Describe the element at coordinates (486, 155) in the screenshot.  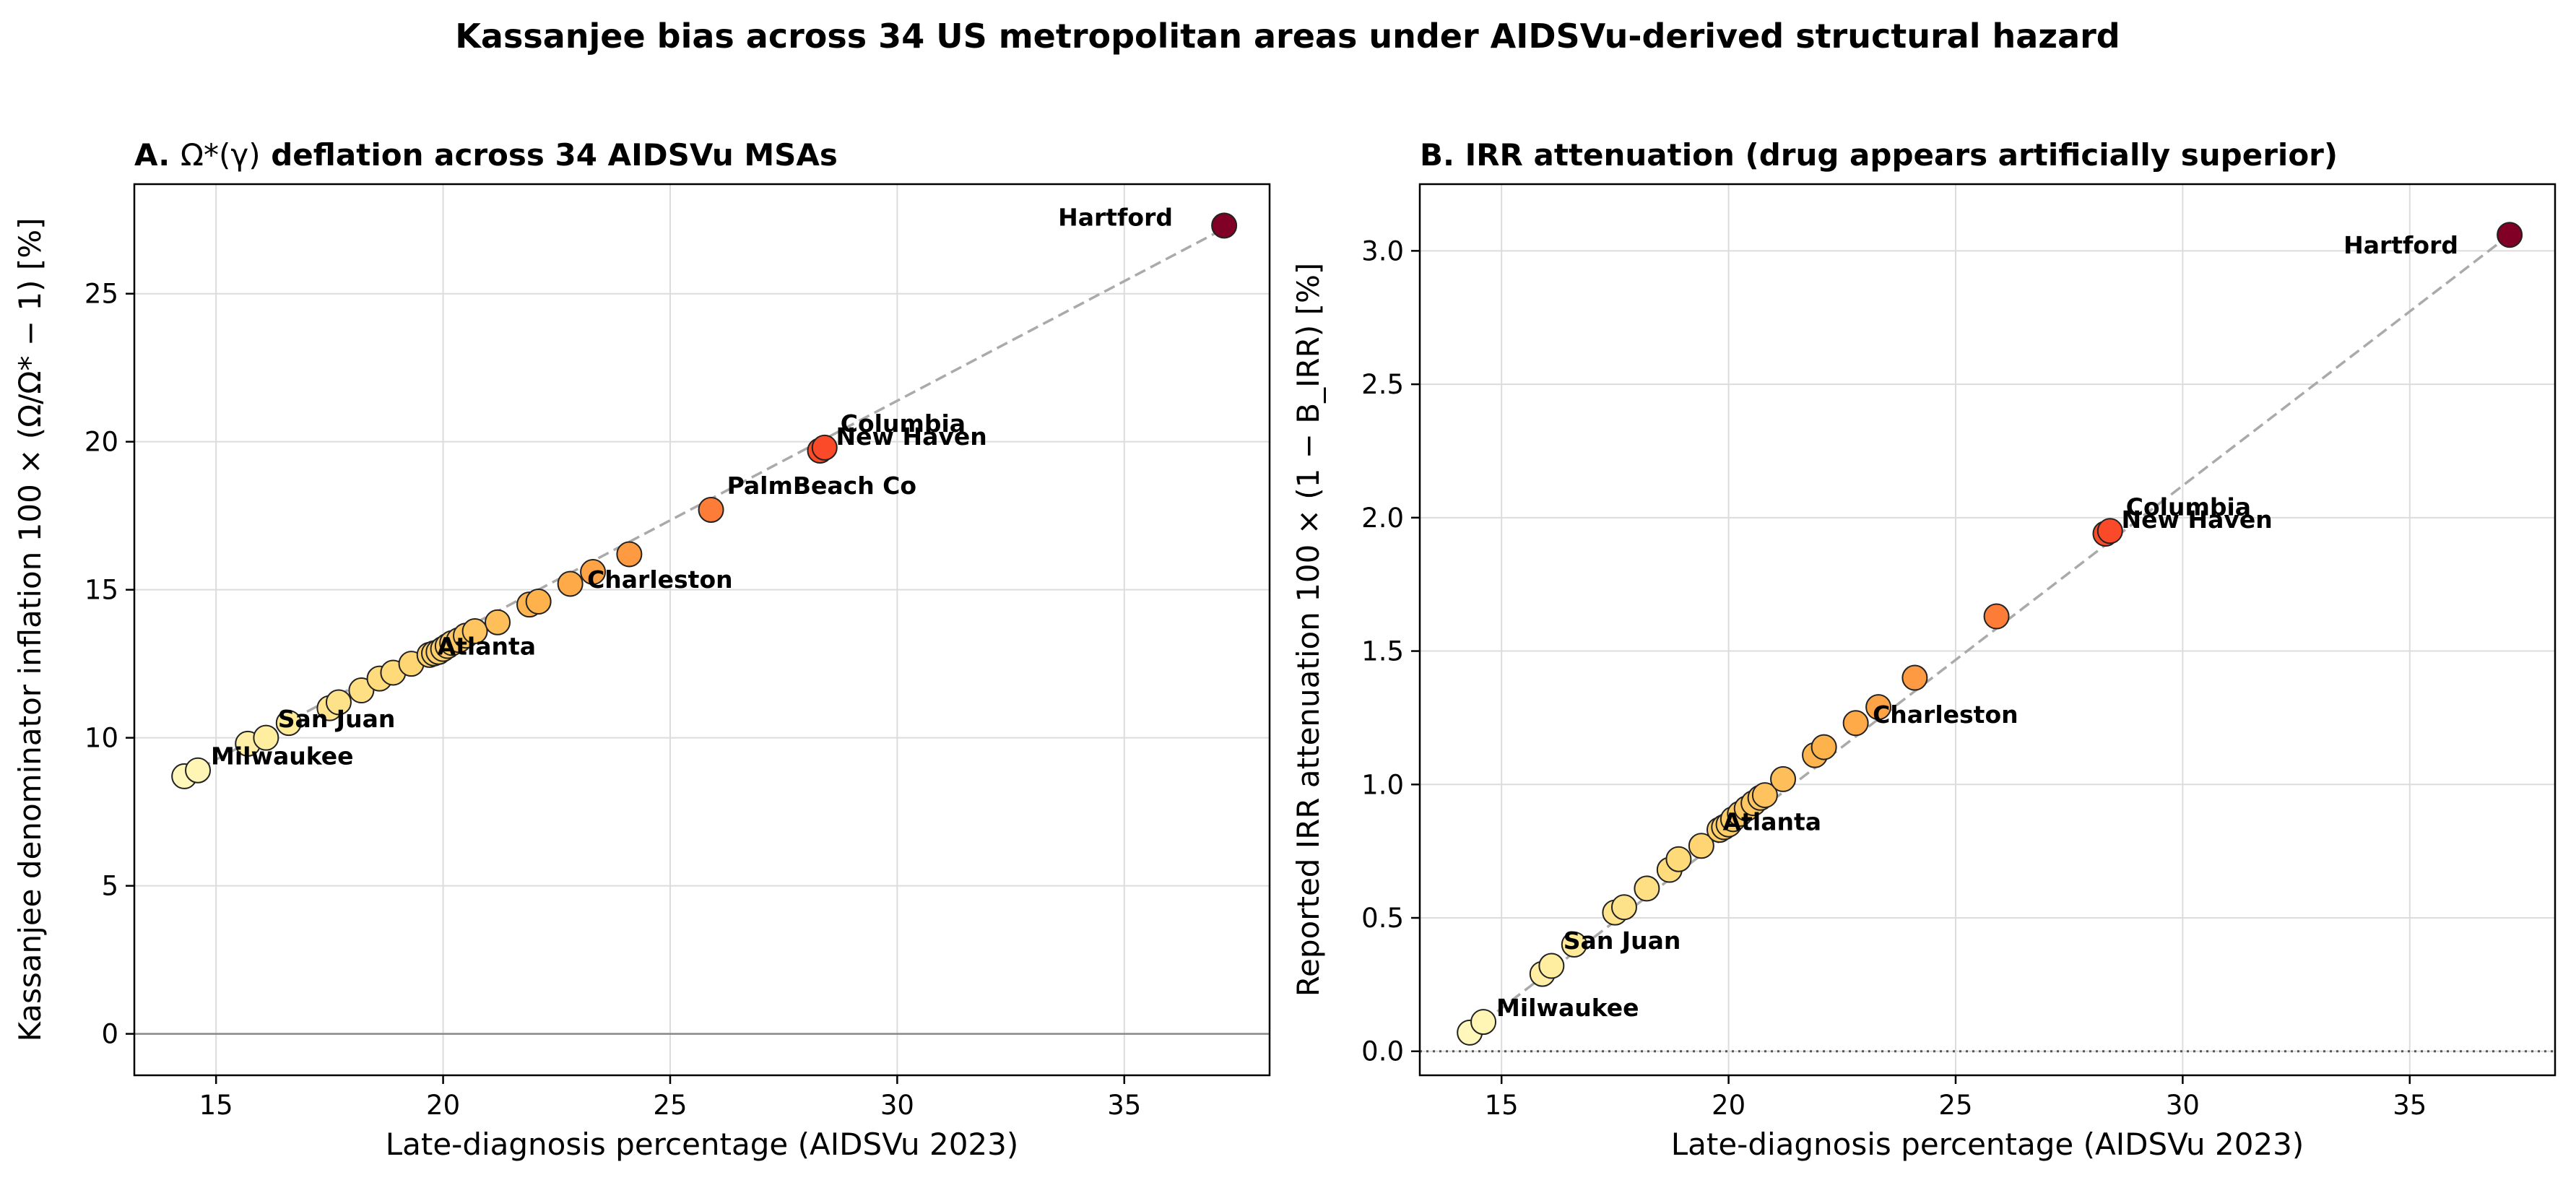
I see `panel-title: A. Ω*(γ) deflation across 34 AIDSVu MSAs` at that location.